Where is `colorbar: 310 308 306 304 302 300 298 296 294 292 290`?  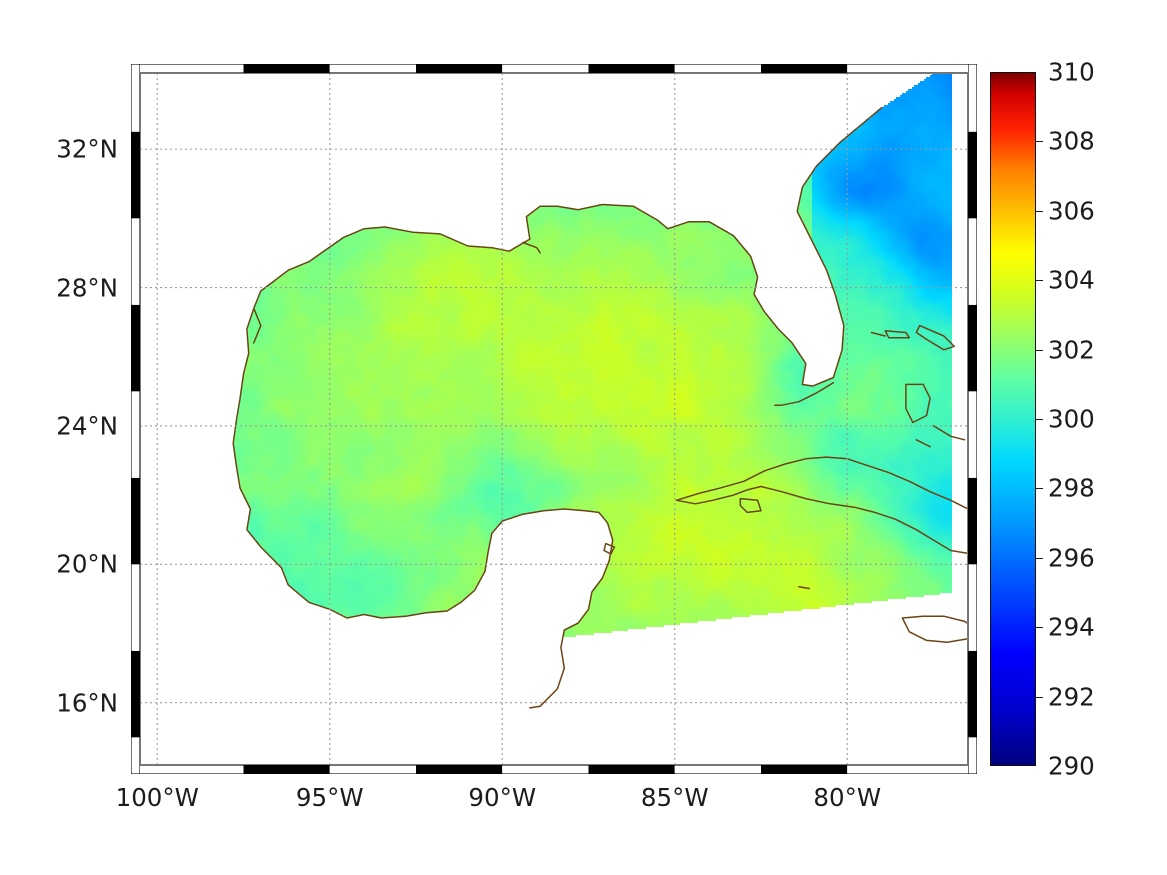
colorbar: 310 308 306 304 302 300 298 296 294 292 290 is located at coordinates (1042, 419).